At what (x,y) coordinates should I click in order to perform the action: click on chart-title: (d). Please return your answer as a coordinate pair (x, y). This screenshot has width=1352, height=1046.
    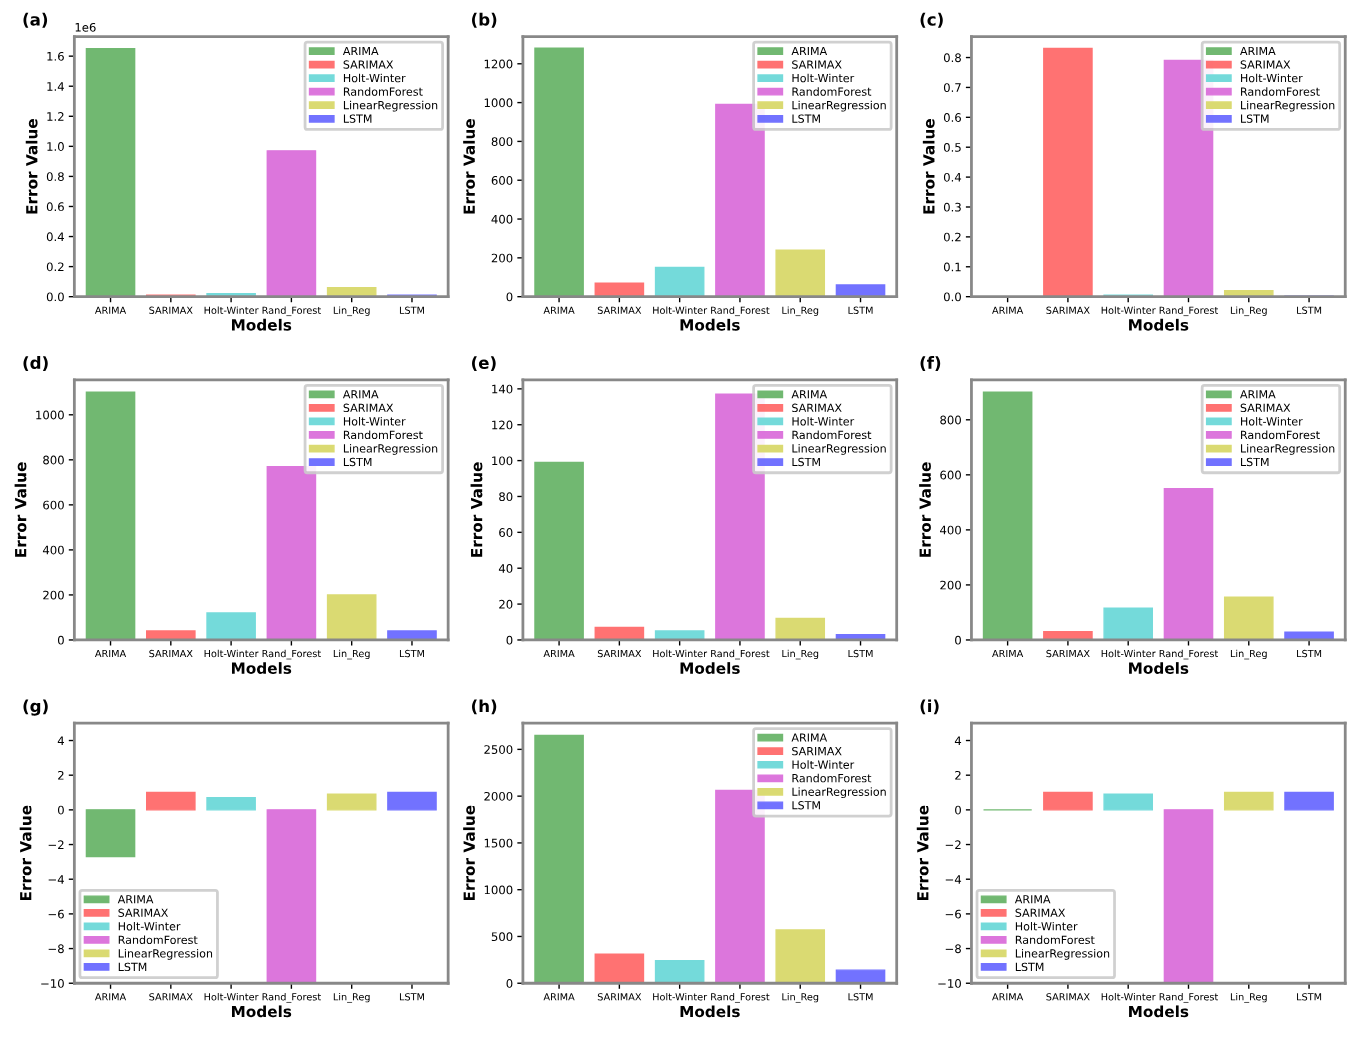
    Looking at the image, I should click on (35, 363).